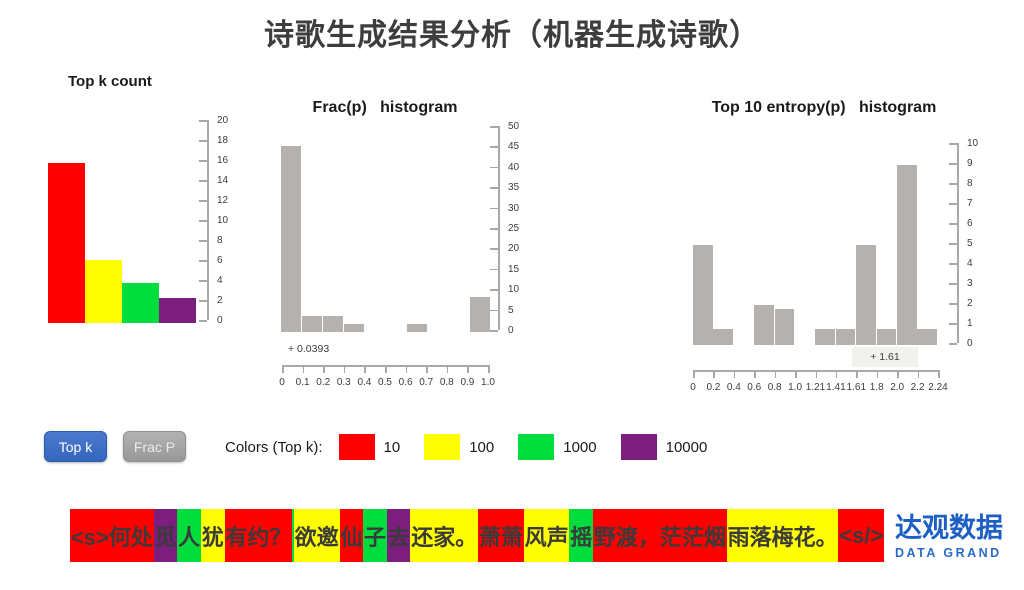 The image size is (1024, 590). Describe the element at coordinates (514, 290) in the screenshot. I see `fracp-y-tick-label: 10` at that location.